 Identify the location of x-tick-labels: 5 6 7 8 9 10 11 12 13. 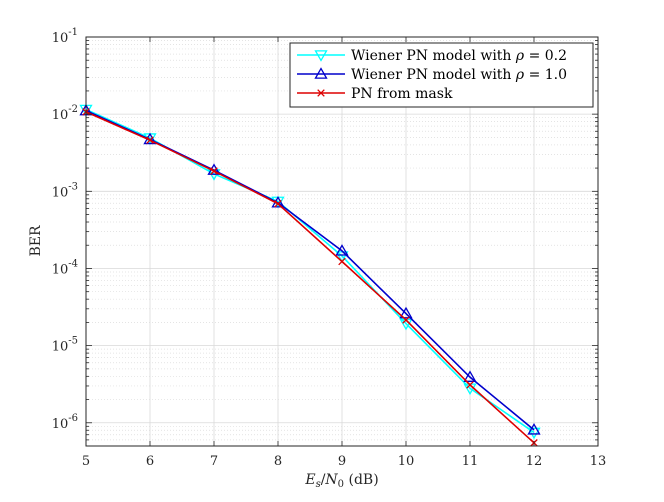
(344, 461).